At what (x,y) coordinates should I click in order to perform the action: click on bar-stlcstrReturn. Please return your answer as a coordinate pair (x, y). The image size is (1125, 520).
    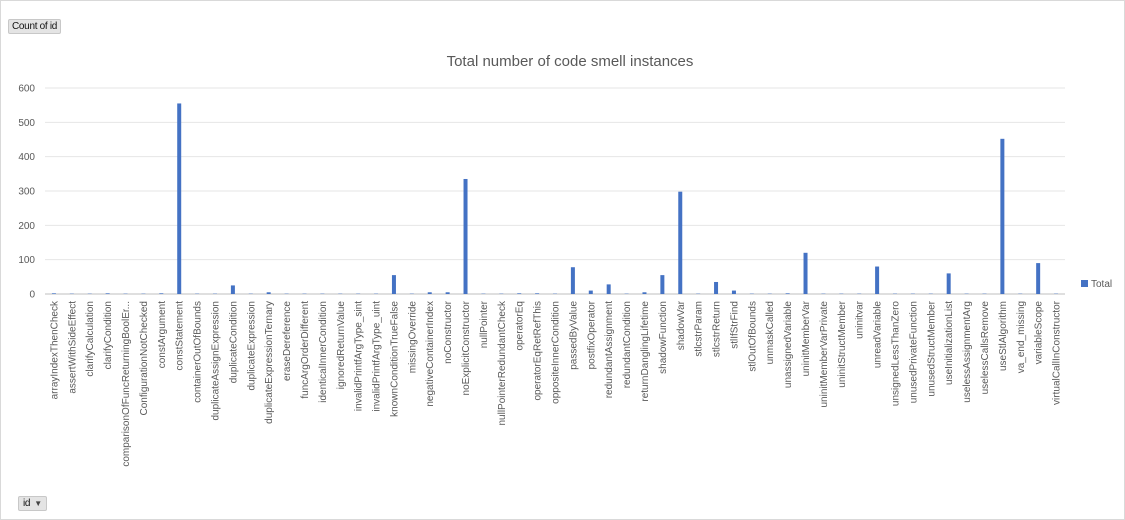
    Looking at the image, I should click on (716, 287).